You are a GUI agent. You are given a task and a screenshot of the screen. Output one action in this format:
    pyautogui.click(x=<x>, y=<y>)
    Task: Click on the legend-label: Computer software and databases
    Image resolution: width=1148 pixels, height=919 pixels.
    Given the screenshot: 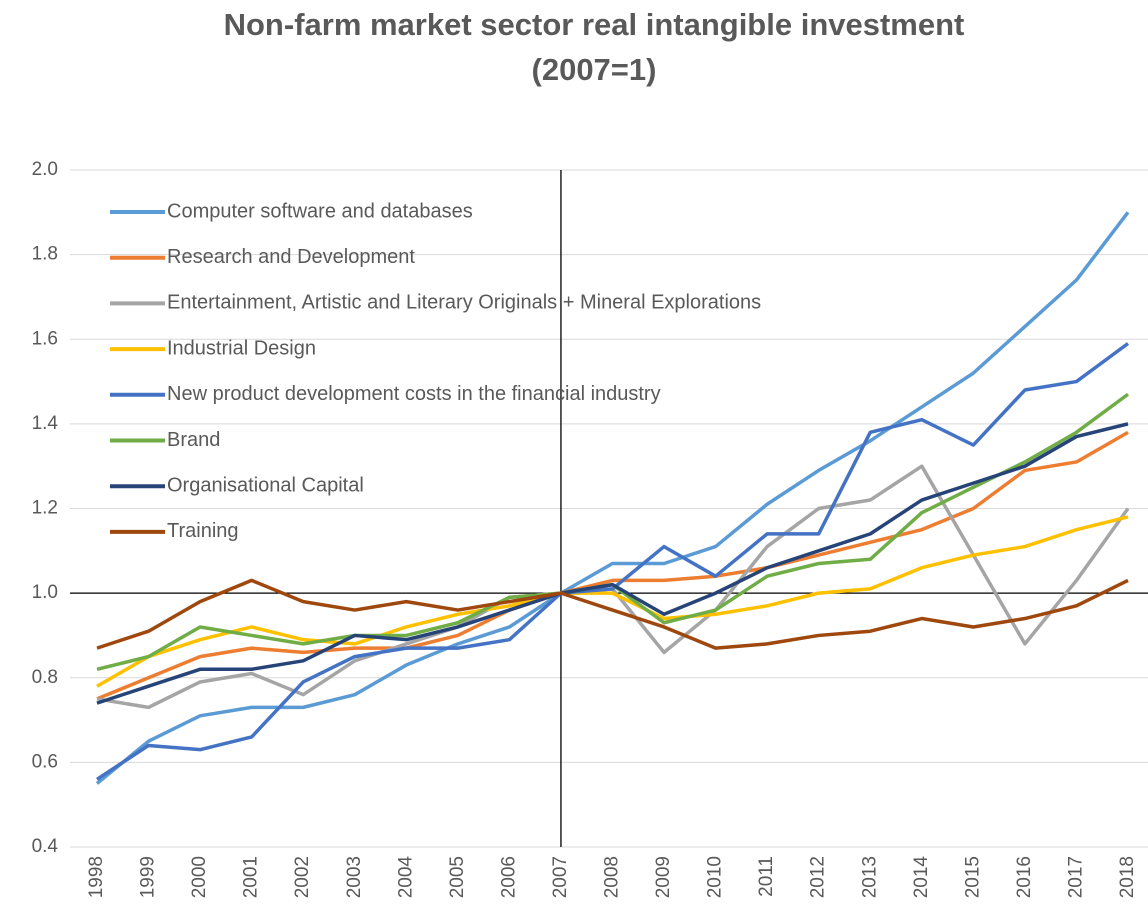 What is the action you would take?
    pyautogui.click(x=320, y=211)
    